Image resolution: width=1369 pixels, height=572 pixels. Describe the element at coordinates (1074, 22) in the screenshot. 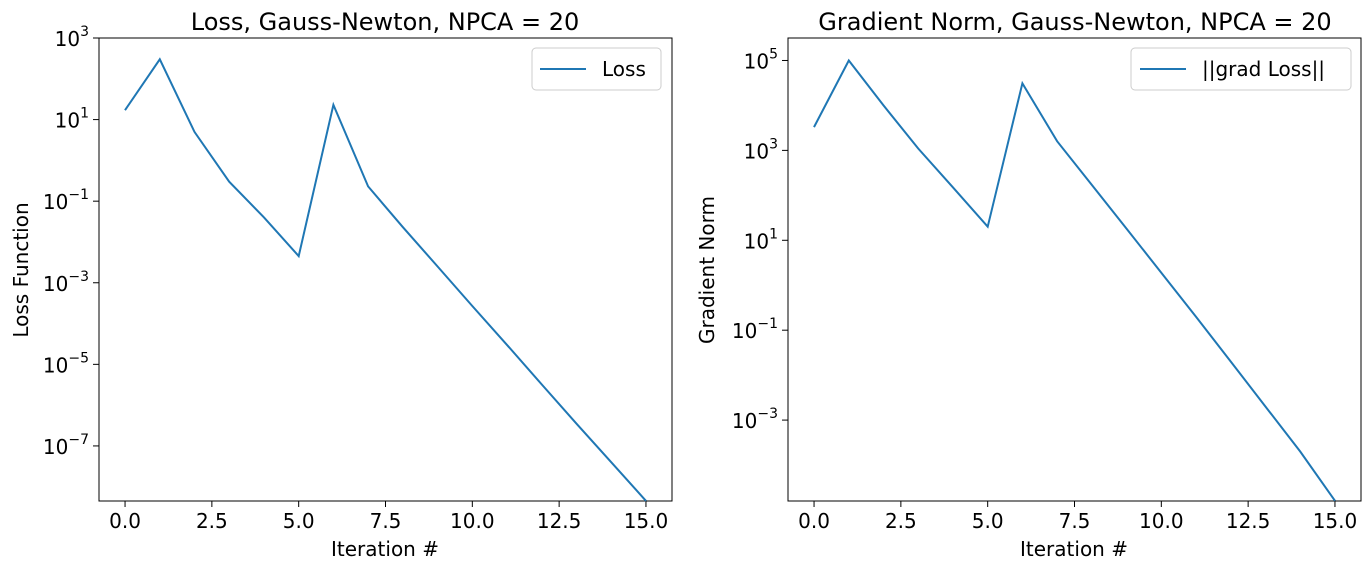

I see `chart-title: Gradient Norm, Gauss-Newton, NPCA = 20` at that location.